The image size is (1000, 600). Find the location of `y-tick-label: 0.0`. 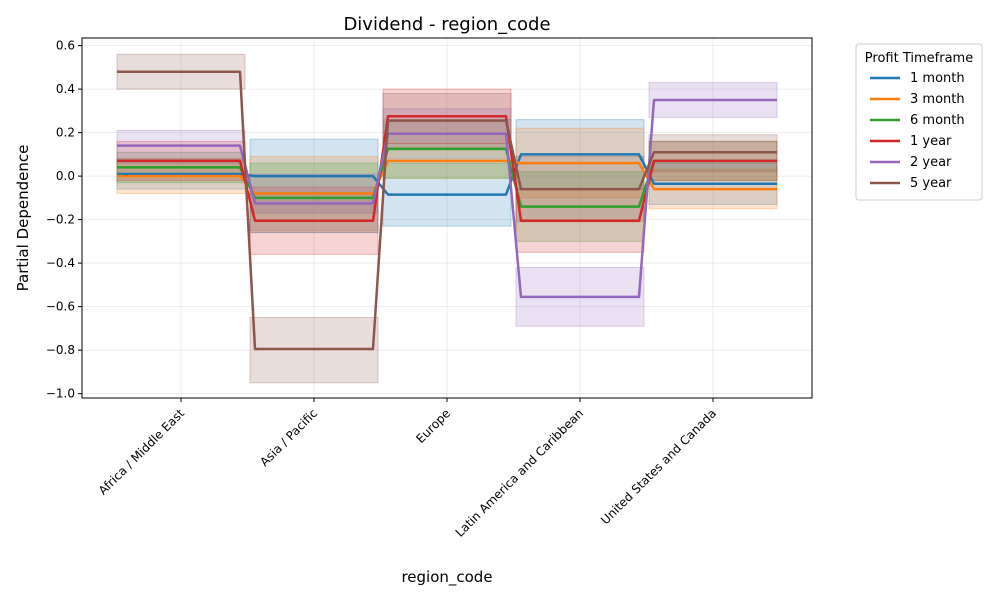

y-tick-label: 0.0 is located at coordinates (65, 176).